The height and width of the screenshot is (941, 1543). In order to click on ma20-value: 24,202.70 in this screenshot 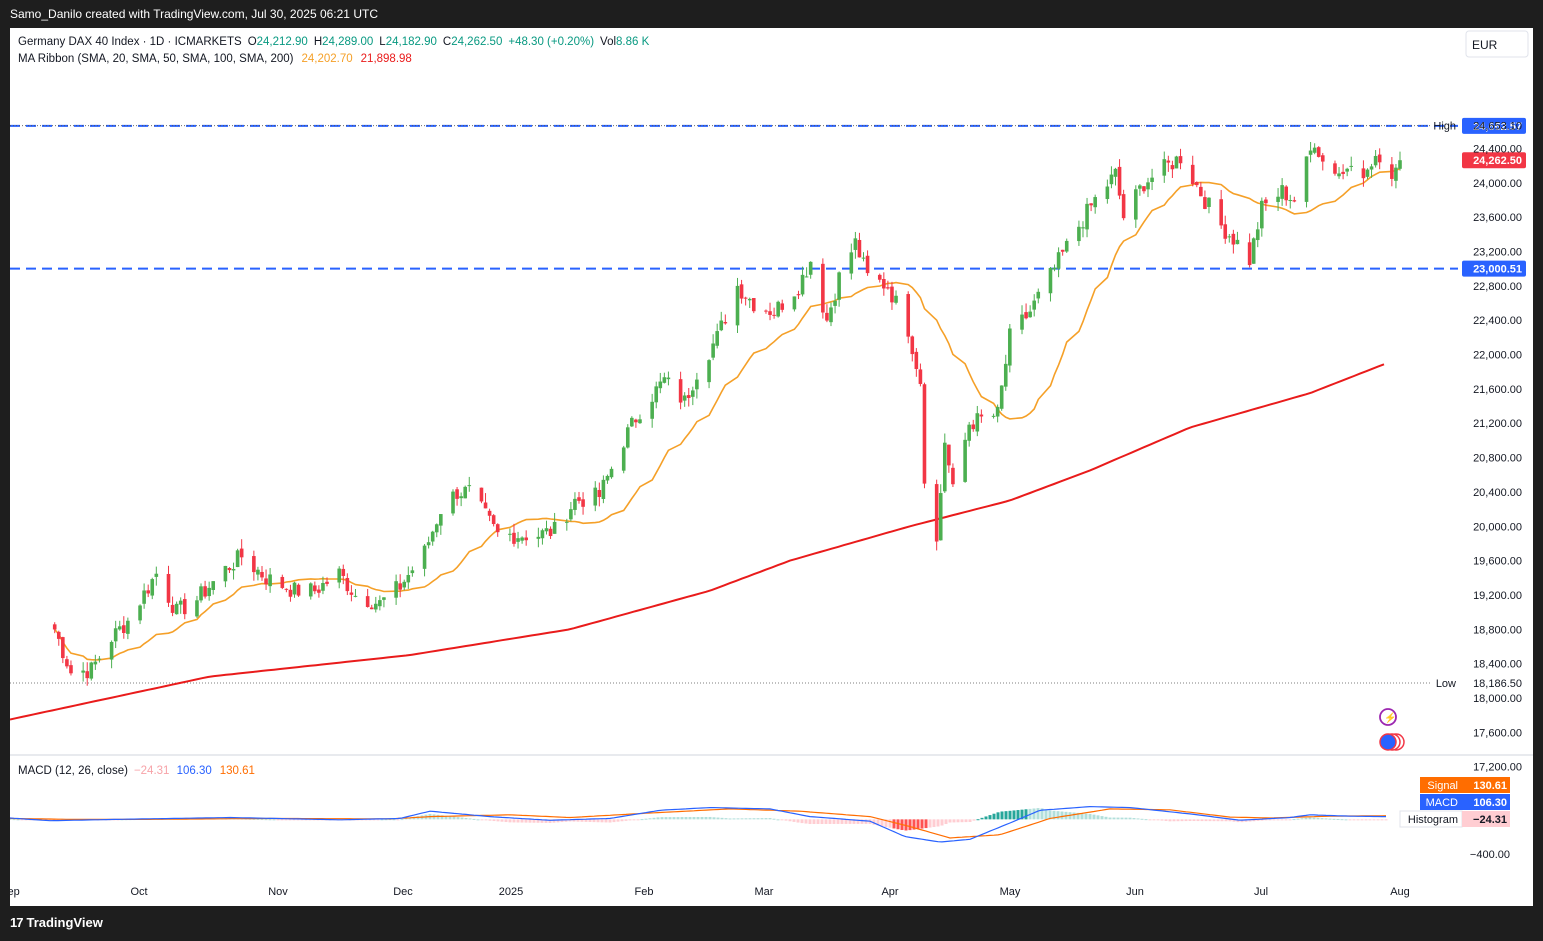, I will do `click(326, 59)`.